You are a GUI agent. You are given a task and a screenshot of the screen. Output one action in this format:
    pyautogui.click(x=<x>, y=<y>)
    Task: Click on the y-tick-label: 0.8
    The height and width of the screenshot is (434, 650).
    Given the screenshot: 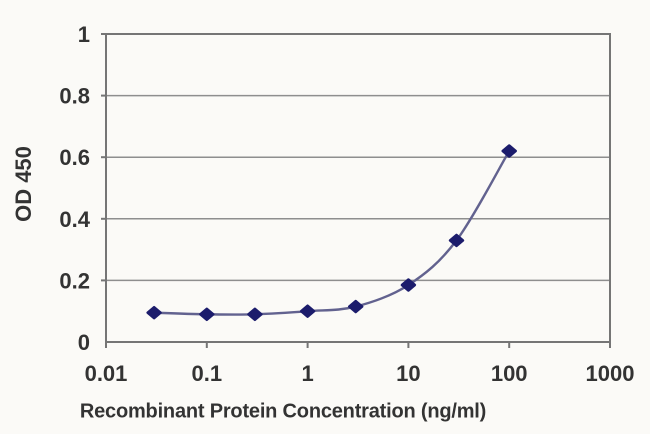 What is the action you would take?
    pyautogui.click(x=74, y=96)
    